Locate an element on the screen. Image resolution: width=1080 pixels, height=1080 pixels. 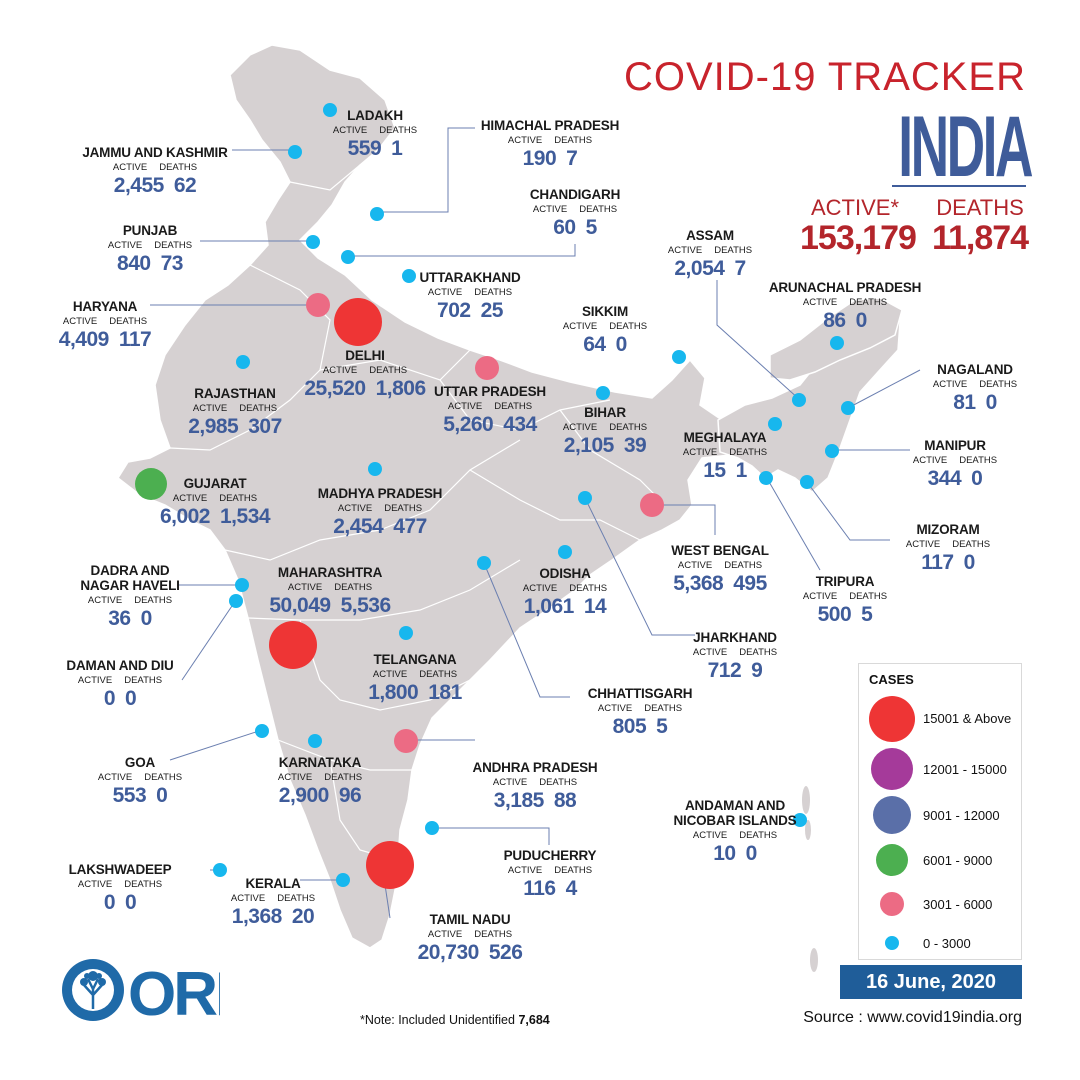
active-count: 86 is located at coordinates (834, 320).